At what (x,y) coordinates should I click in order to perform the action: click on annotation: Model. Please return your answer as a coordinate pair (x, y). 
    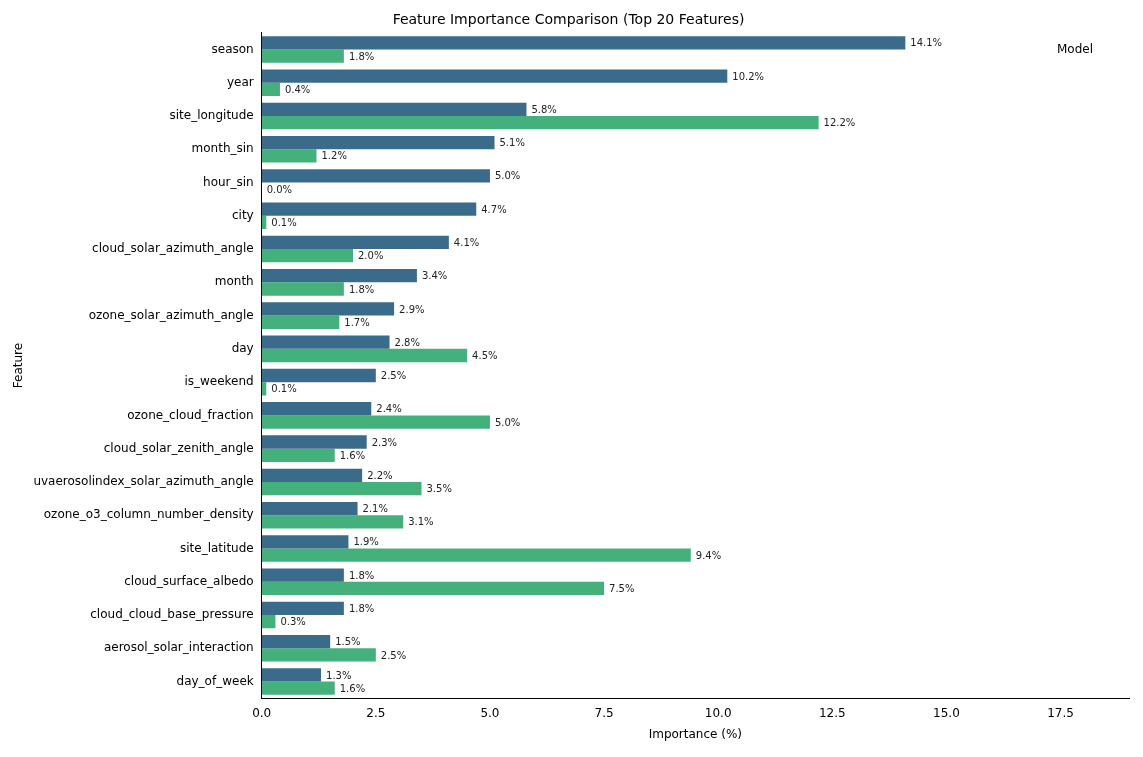
    Looking at the image, I should click on (1074, 49).